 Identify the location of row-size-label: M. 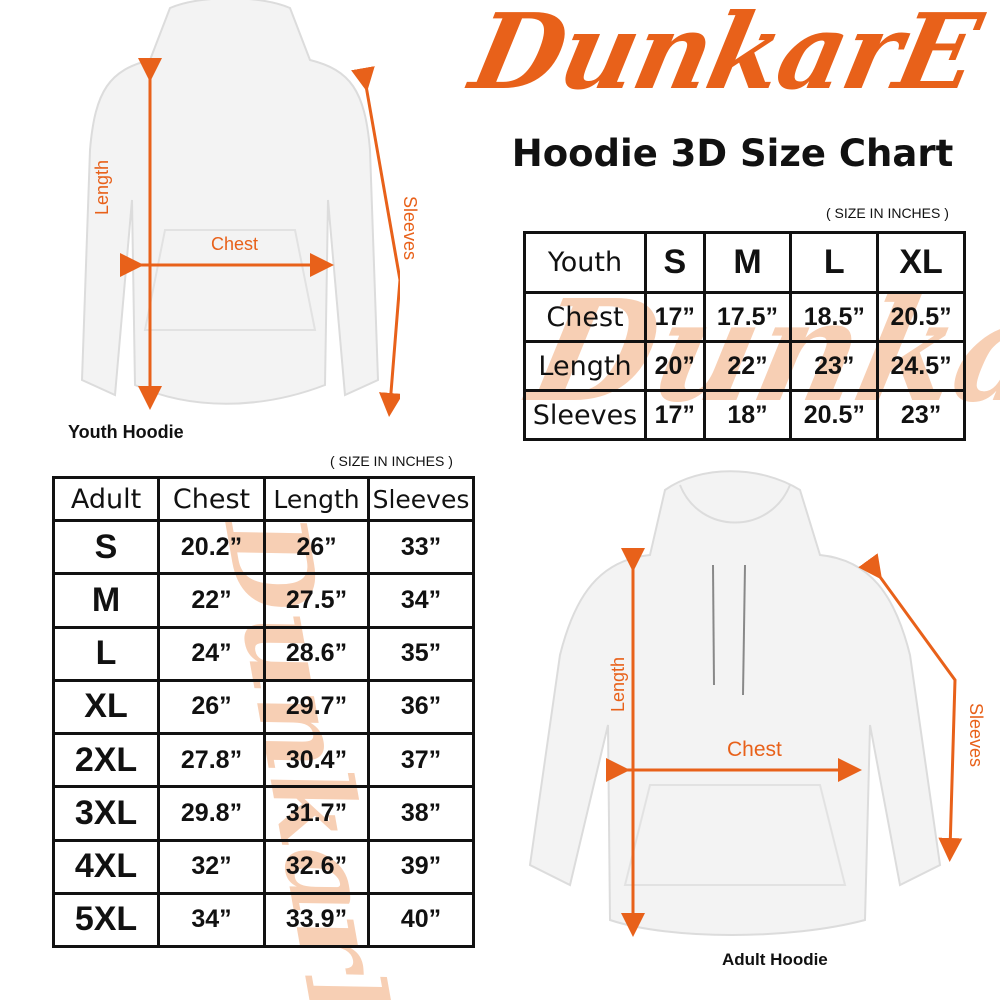
(106, 600).